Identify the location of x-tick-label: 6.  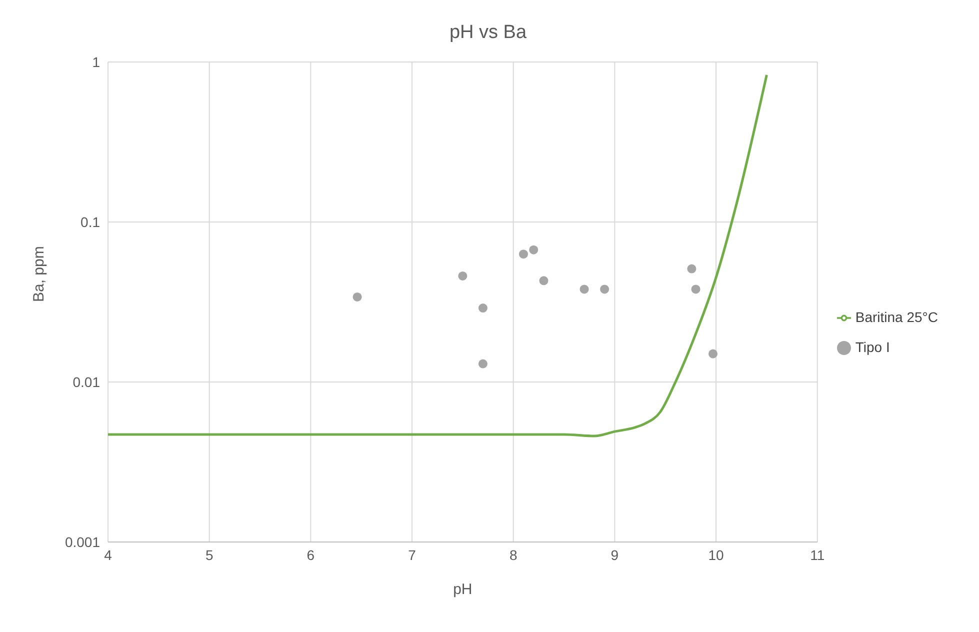
(310, 554).